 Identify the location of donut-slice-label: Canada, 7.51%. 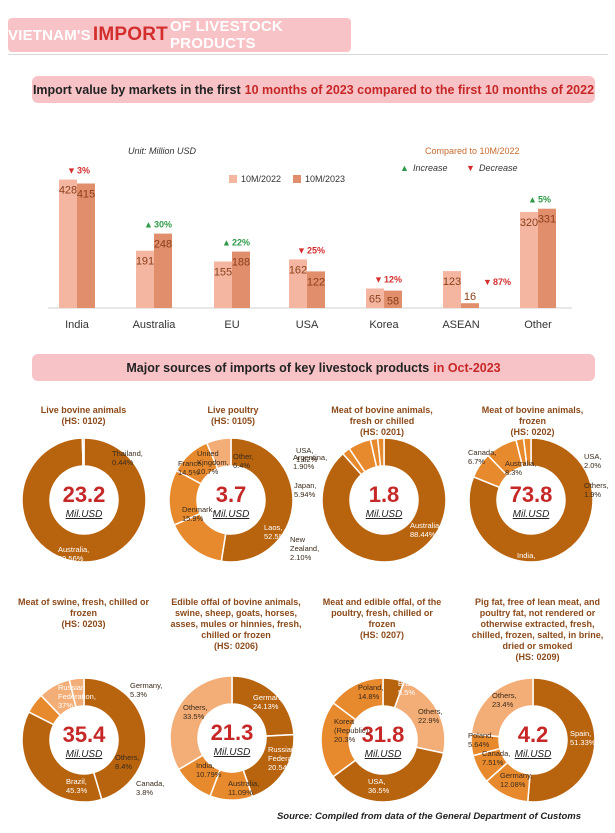
(496, 758).